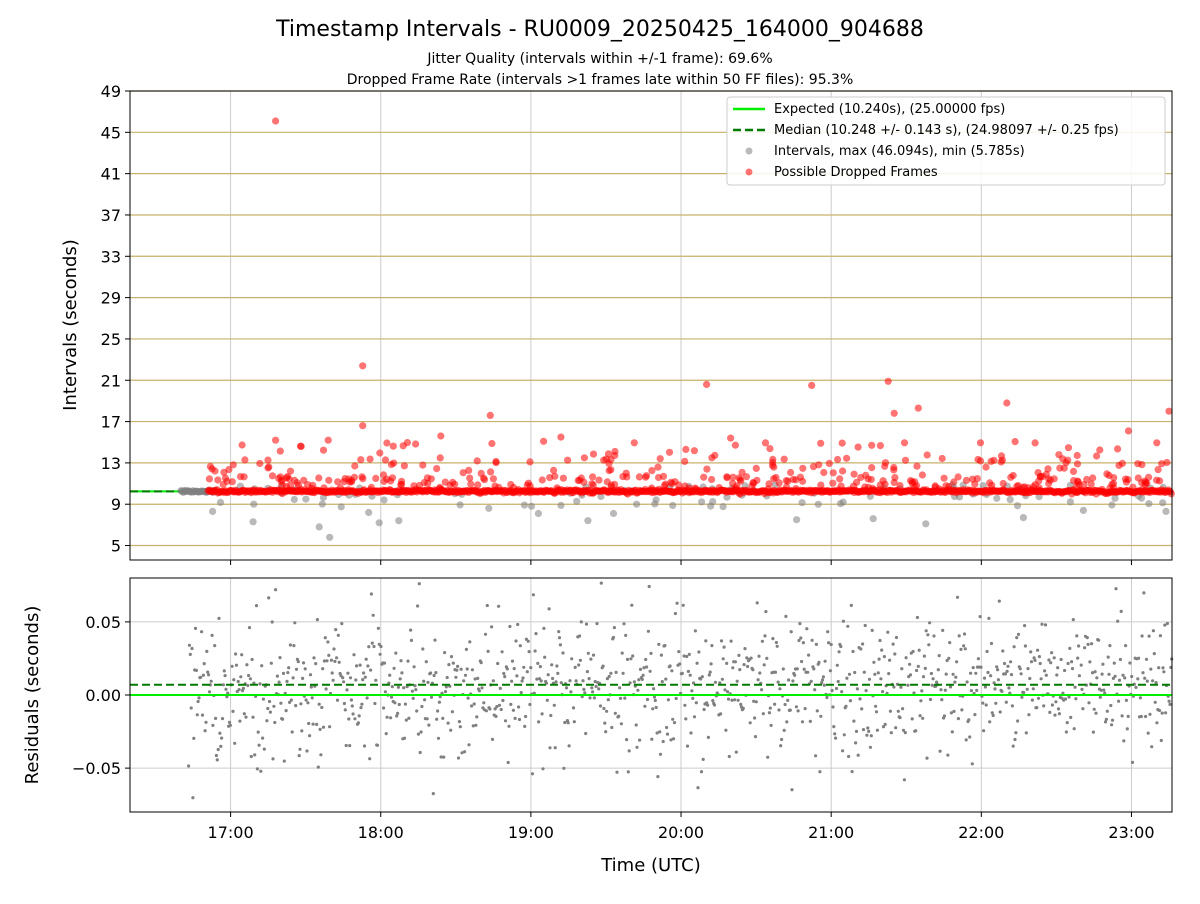 This screenshot has height=904, width=1200. I want to click on top-ytick-label: 5, so click(116, 546).